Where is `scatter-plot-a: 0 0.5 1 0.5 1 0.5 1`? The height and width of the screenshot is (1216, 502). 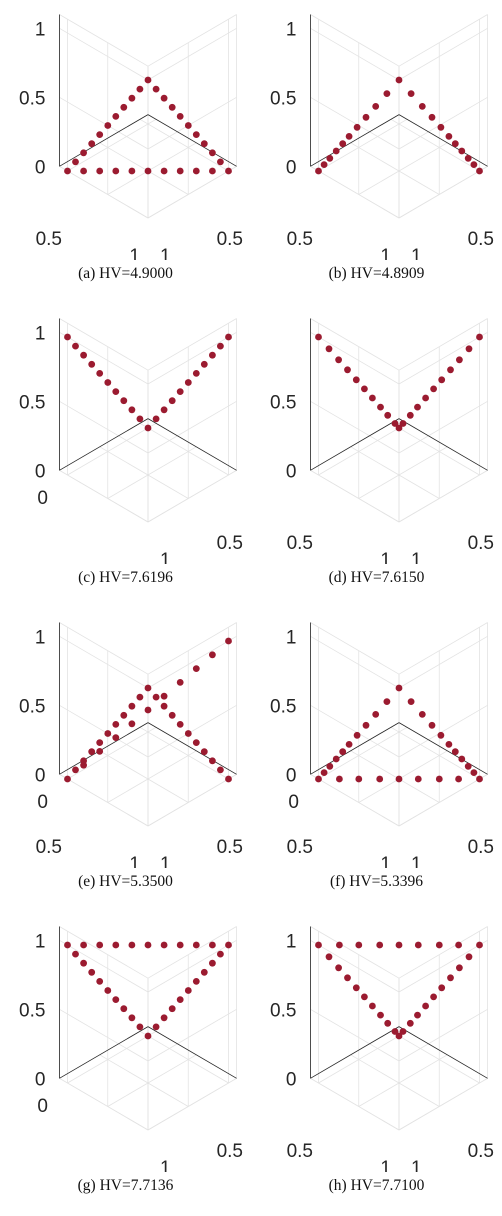 scatter-plot-a: 0 0.5 1 0.5 1 0.5 1 is located at coordinates (131, 137).